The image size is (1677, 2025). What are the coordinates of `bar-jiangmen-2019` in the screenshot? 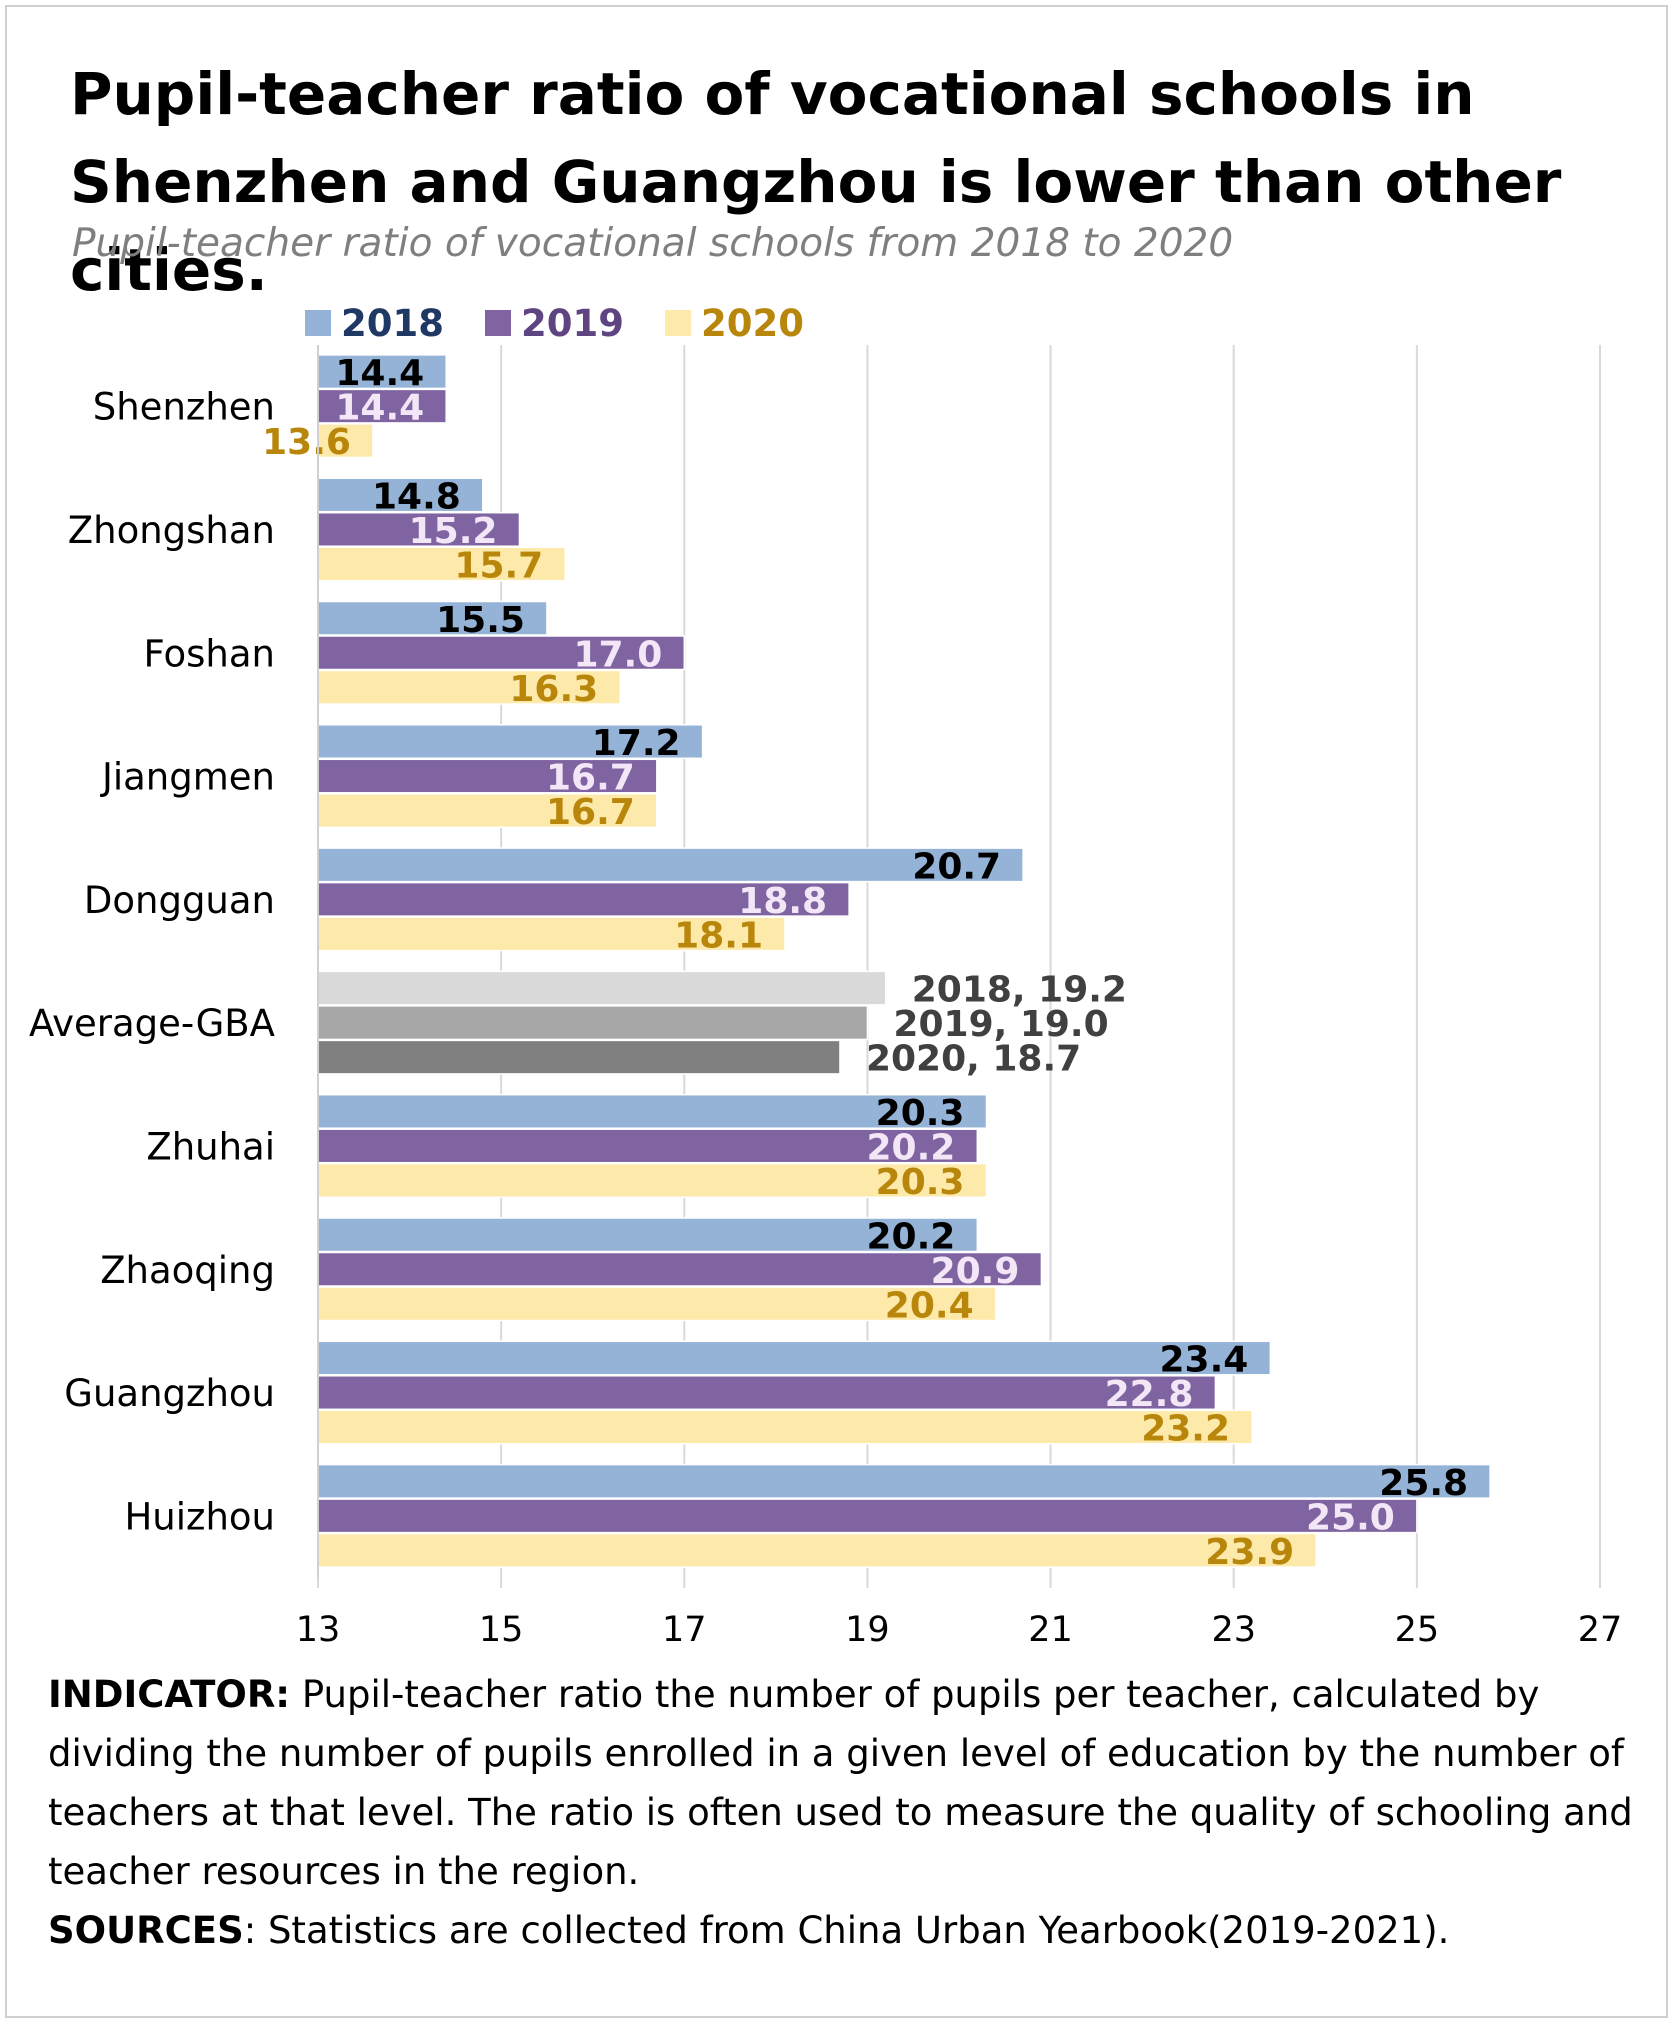 It's located at (487, 776).